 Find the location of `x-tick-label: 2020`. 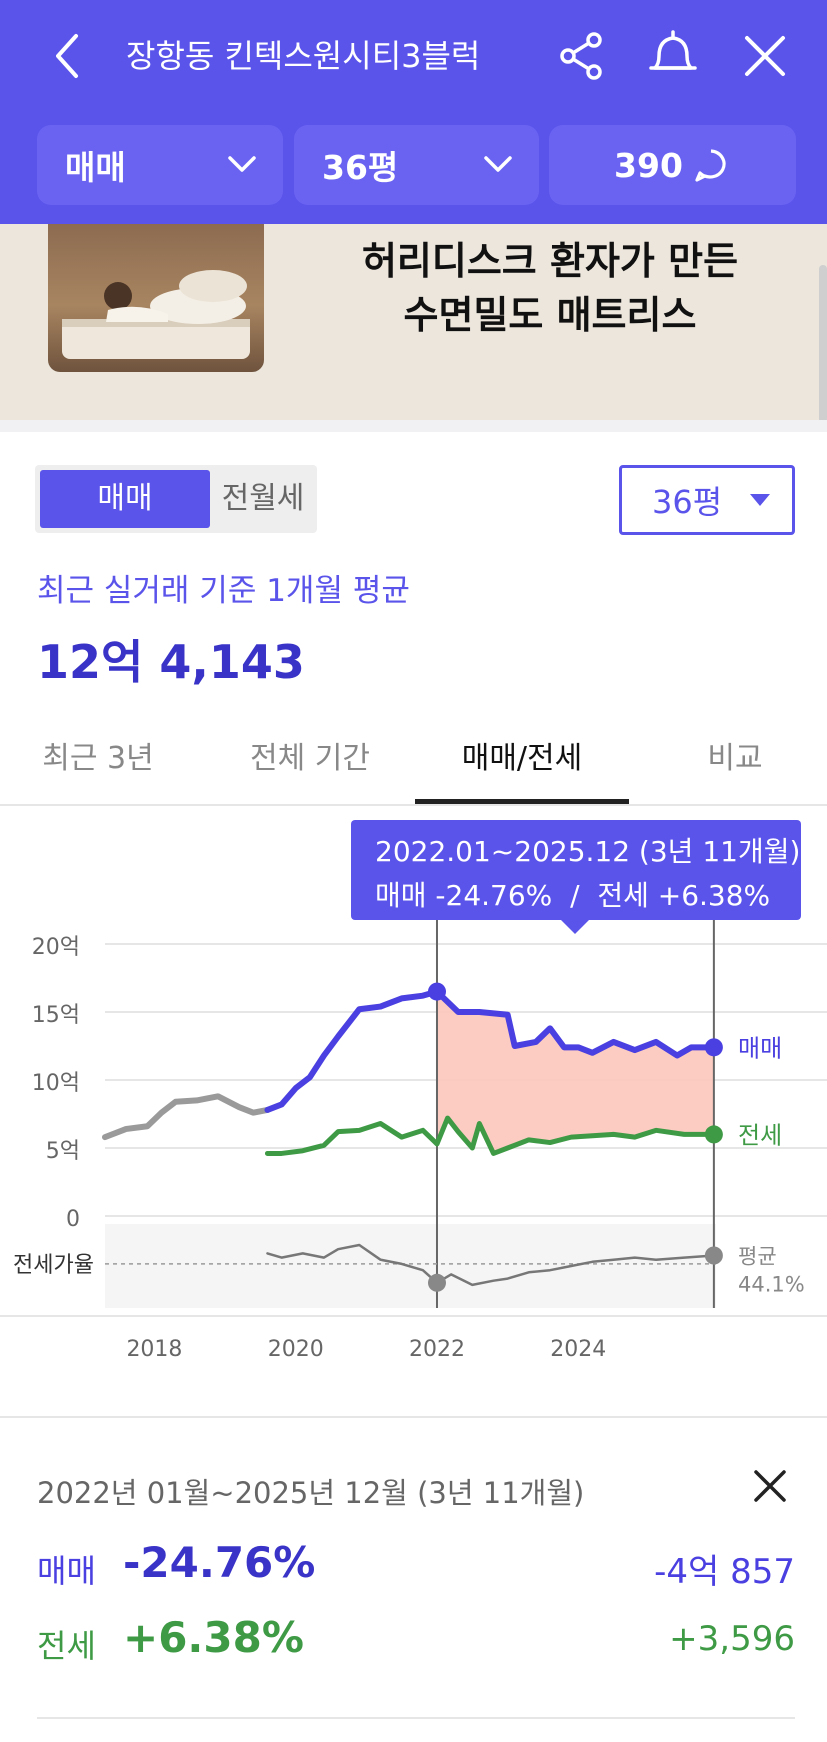

x-tick-label: 2020 is located at coordinates (296, 1349).